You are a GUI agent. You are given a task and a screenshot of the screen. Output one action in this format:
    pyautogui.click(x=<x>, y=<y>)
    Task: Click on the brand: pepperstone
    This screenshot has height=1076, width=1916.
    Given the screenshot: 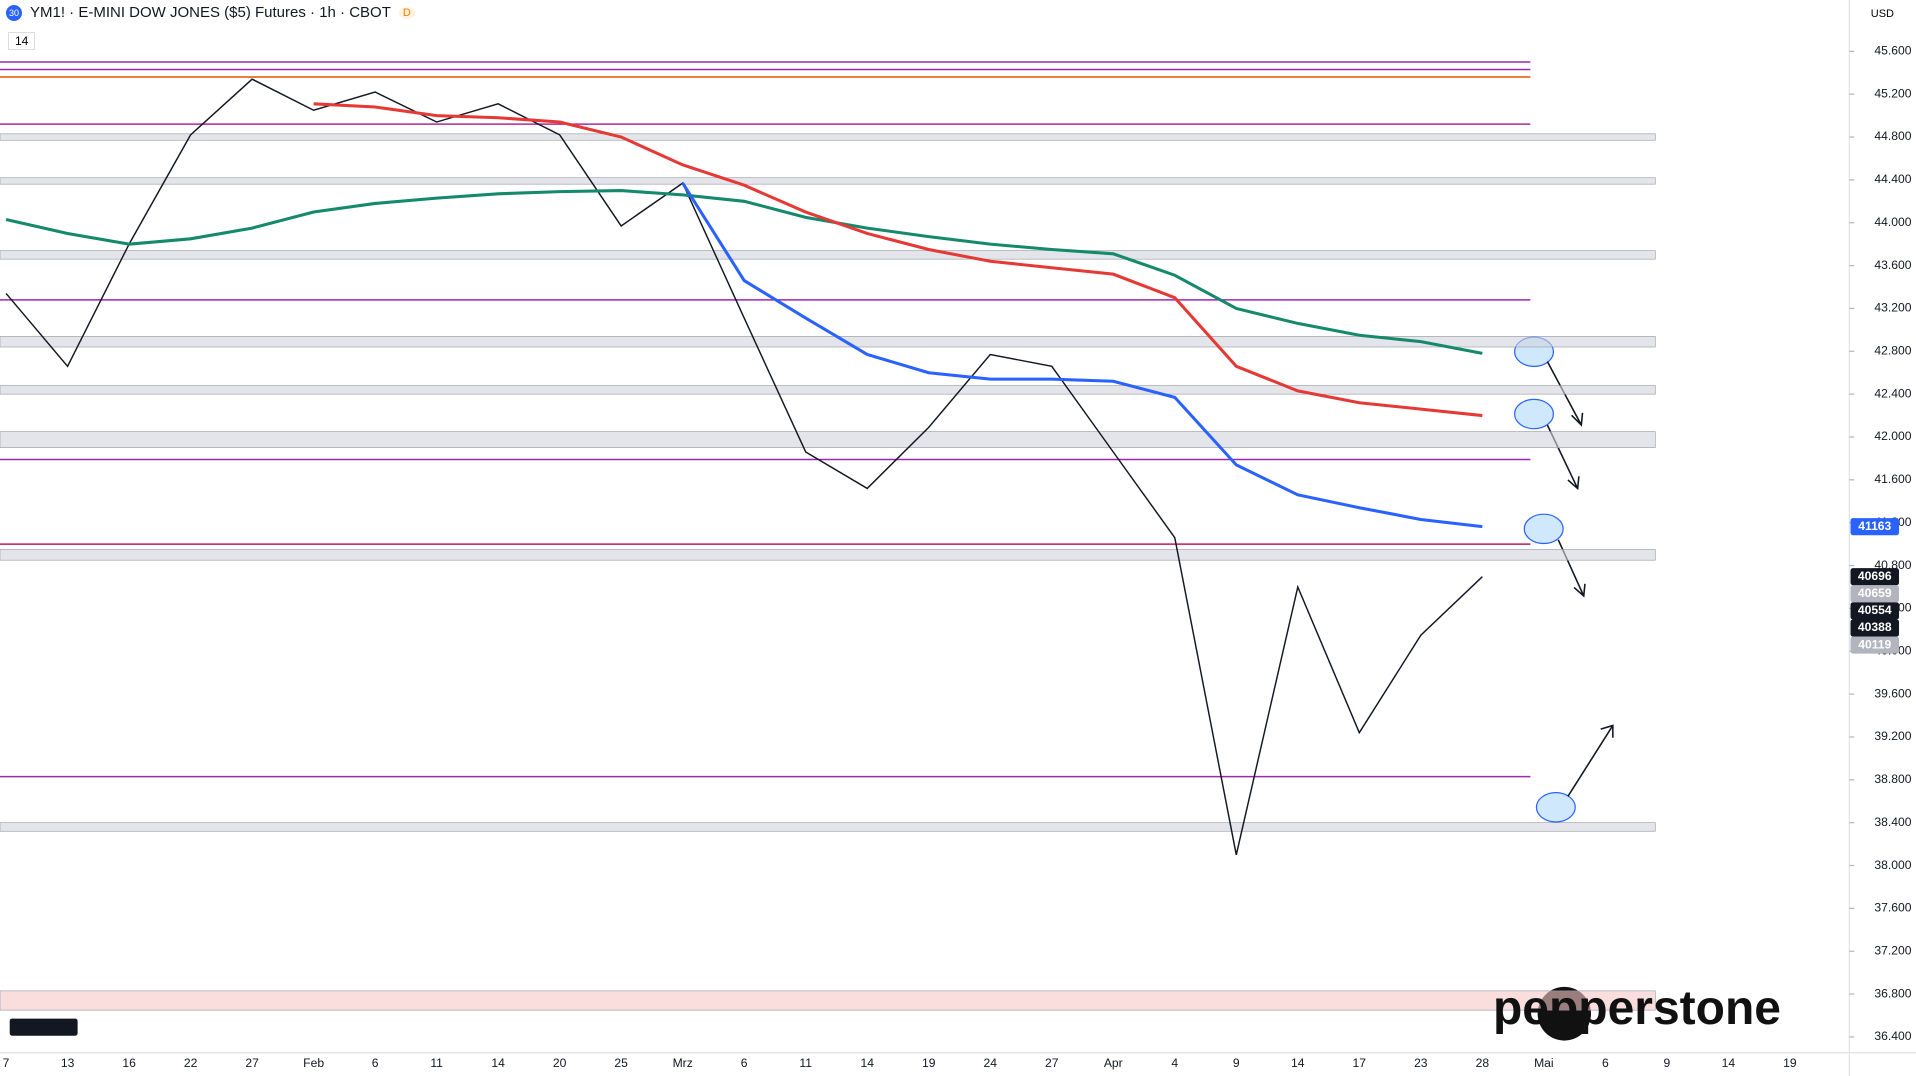 What is the action you would take?
    pyautogui.click(x=1636, y=1008)
    